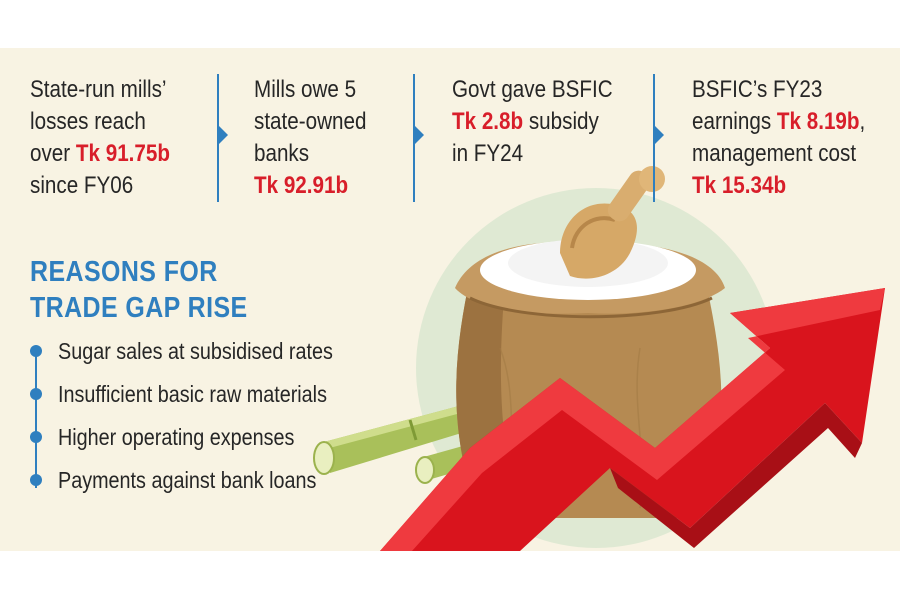 The image size is (900, 600). I want to click on list-item: Higher operating expenses, so click(240, 441).